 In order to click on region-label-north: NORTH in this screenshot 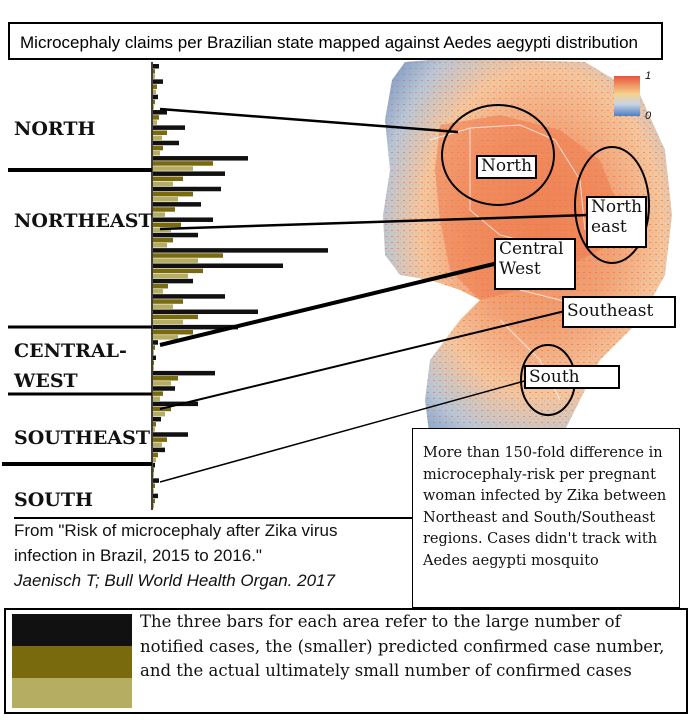, I will do `click(55, 129)`.